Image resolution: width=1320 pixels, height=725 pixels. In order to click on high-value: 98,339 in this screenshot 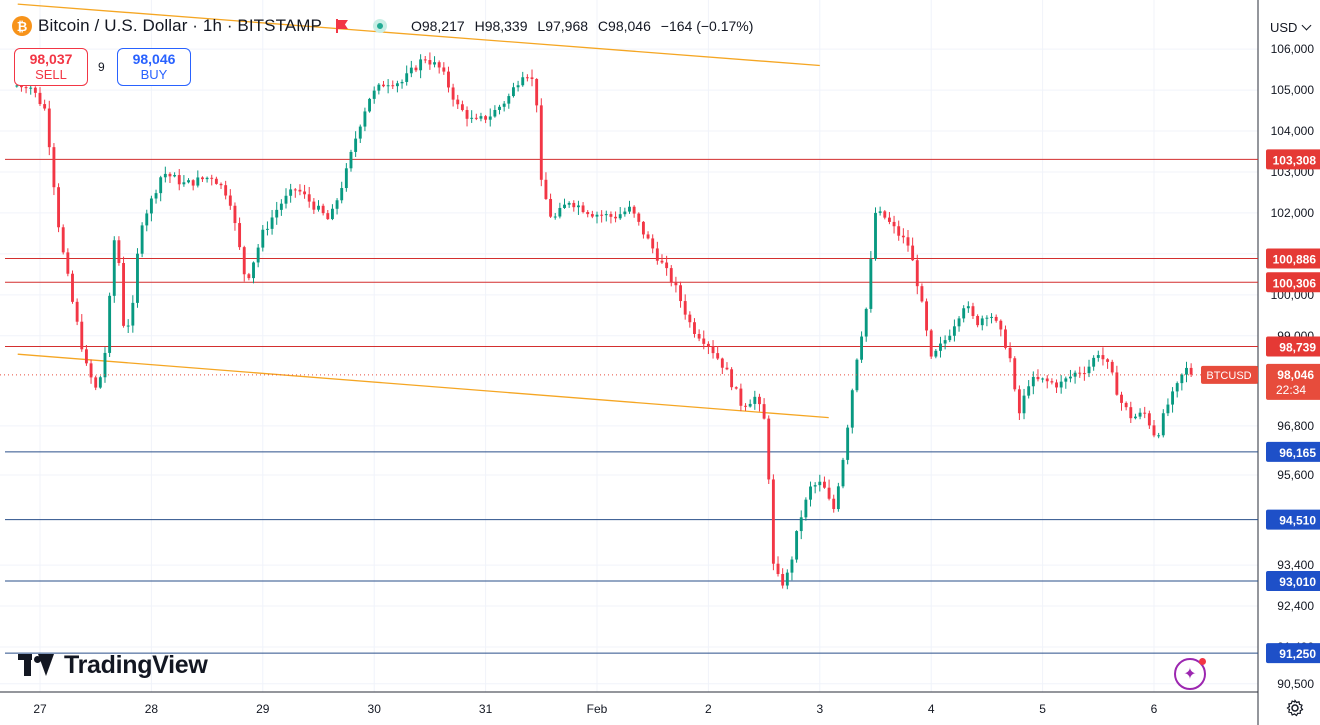, I will do `click(506, 26)`.